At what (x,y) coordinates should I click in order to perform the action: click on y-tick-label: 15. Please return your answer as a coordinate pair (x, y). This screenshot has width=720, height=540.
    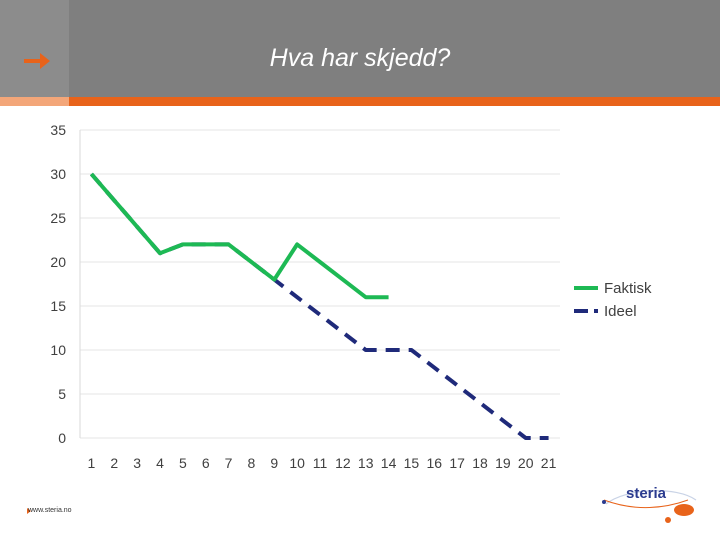
    Looking at the image, I should click on (58, 306).